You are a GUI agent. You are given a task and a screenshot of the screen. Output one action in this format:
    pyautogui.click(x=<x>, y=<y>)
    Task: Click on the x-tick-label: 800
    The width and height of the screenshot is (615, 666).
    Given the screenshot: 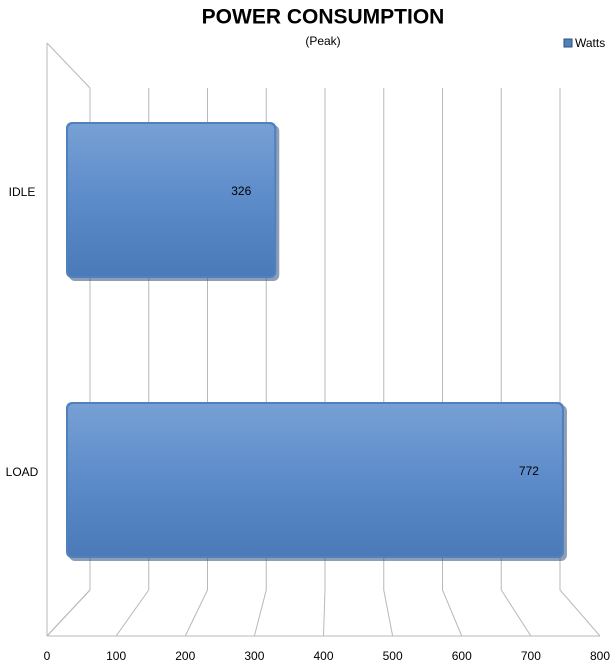 What is the action you would take?
    pyautogui.click(x=600, y=656)
    